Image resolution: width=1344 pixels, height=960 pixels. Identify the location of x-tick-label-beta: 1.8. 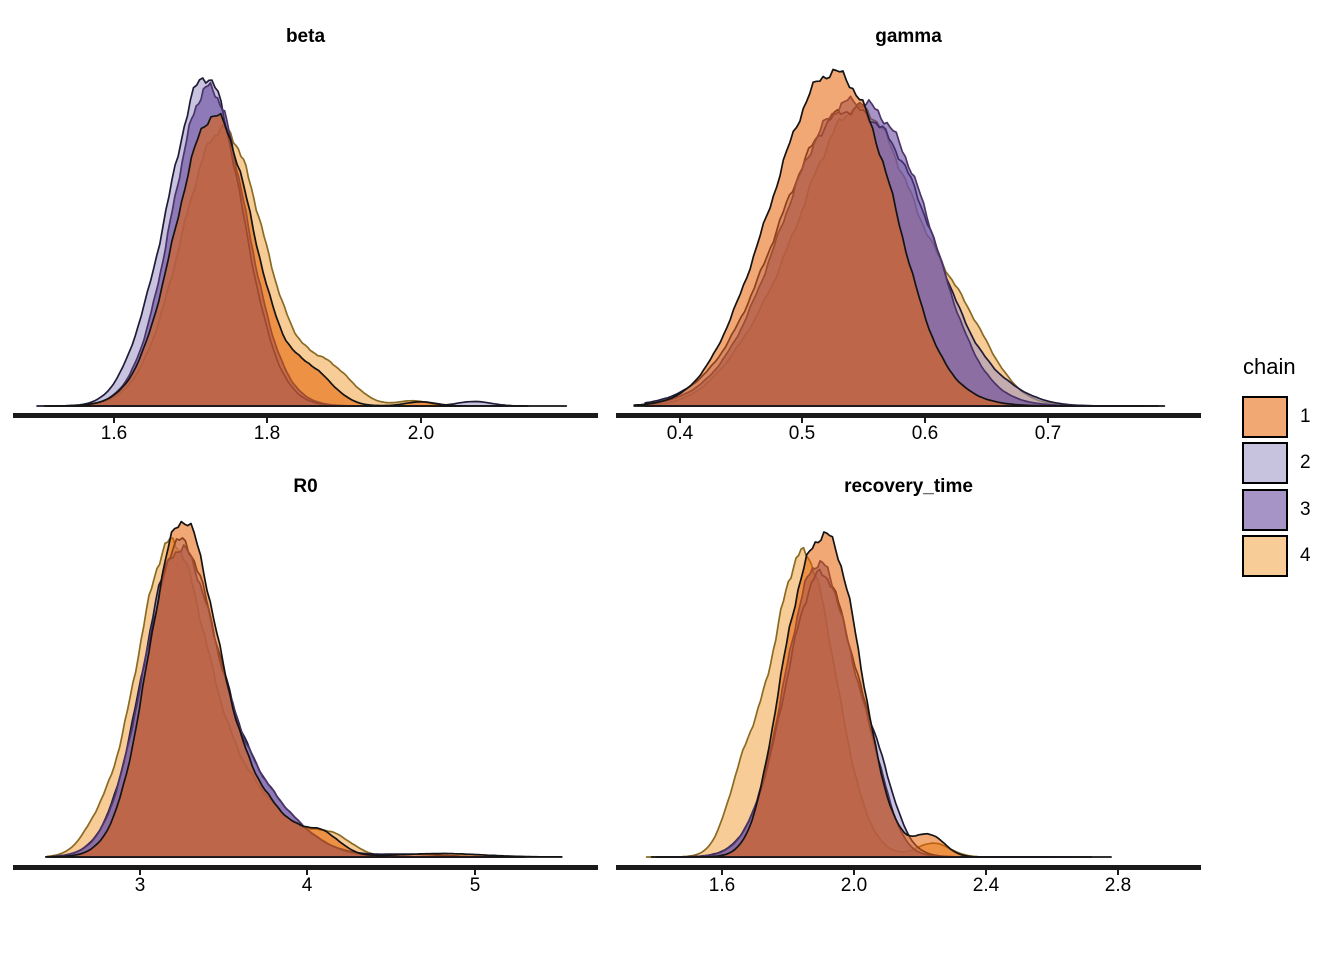
(267, 433).